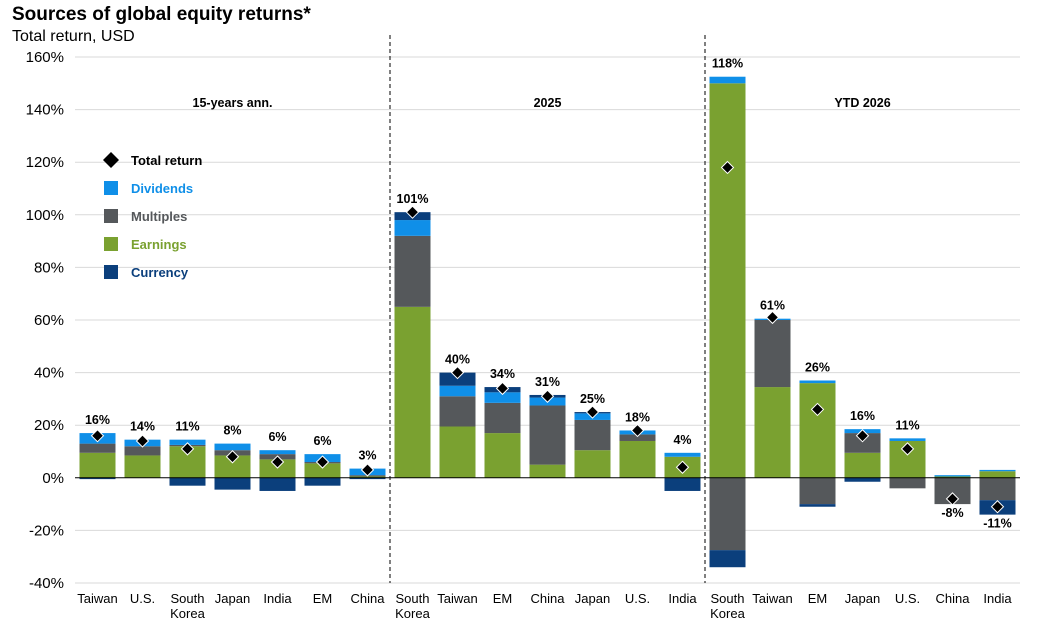  Describe the element at coordinates (457, 391) in the screenshot. I see `bar-dividends-taiwan` at that location.